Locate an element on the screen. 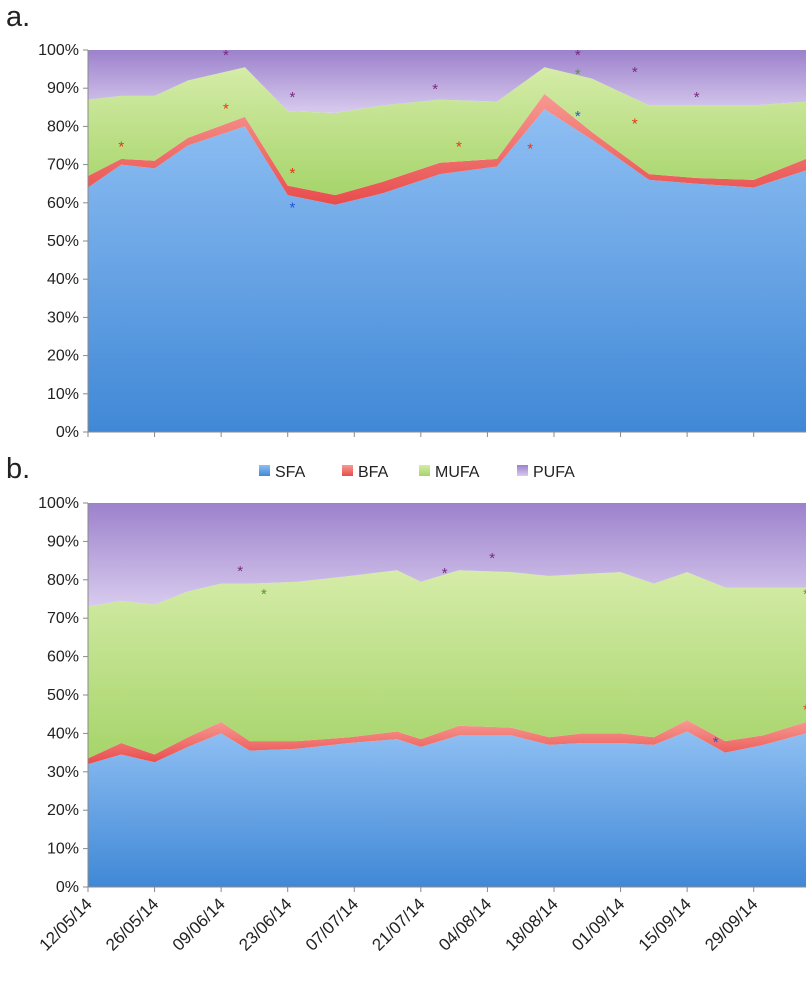 The width and height of the screenshot is (806, 995). legend-label-pufa: PUFA is located at coordinates (554, 472).